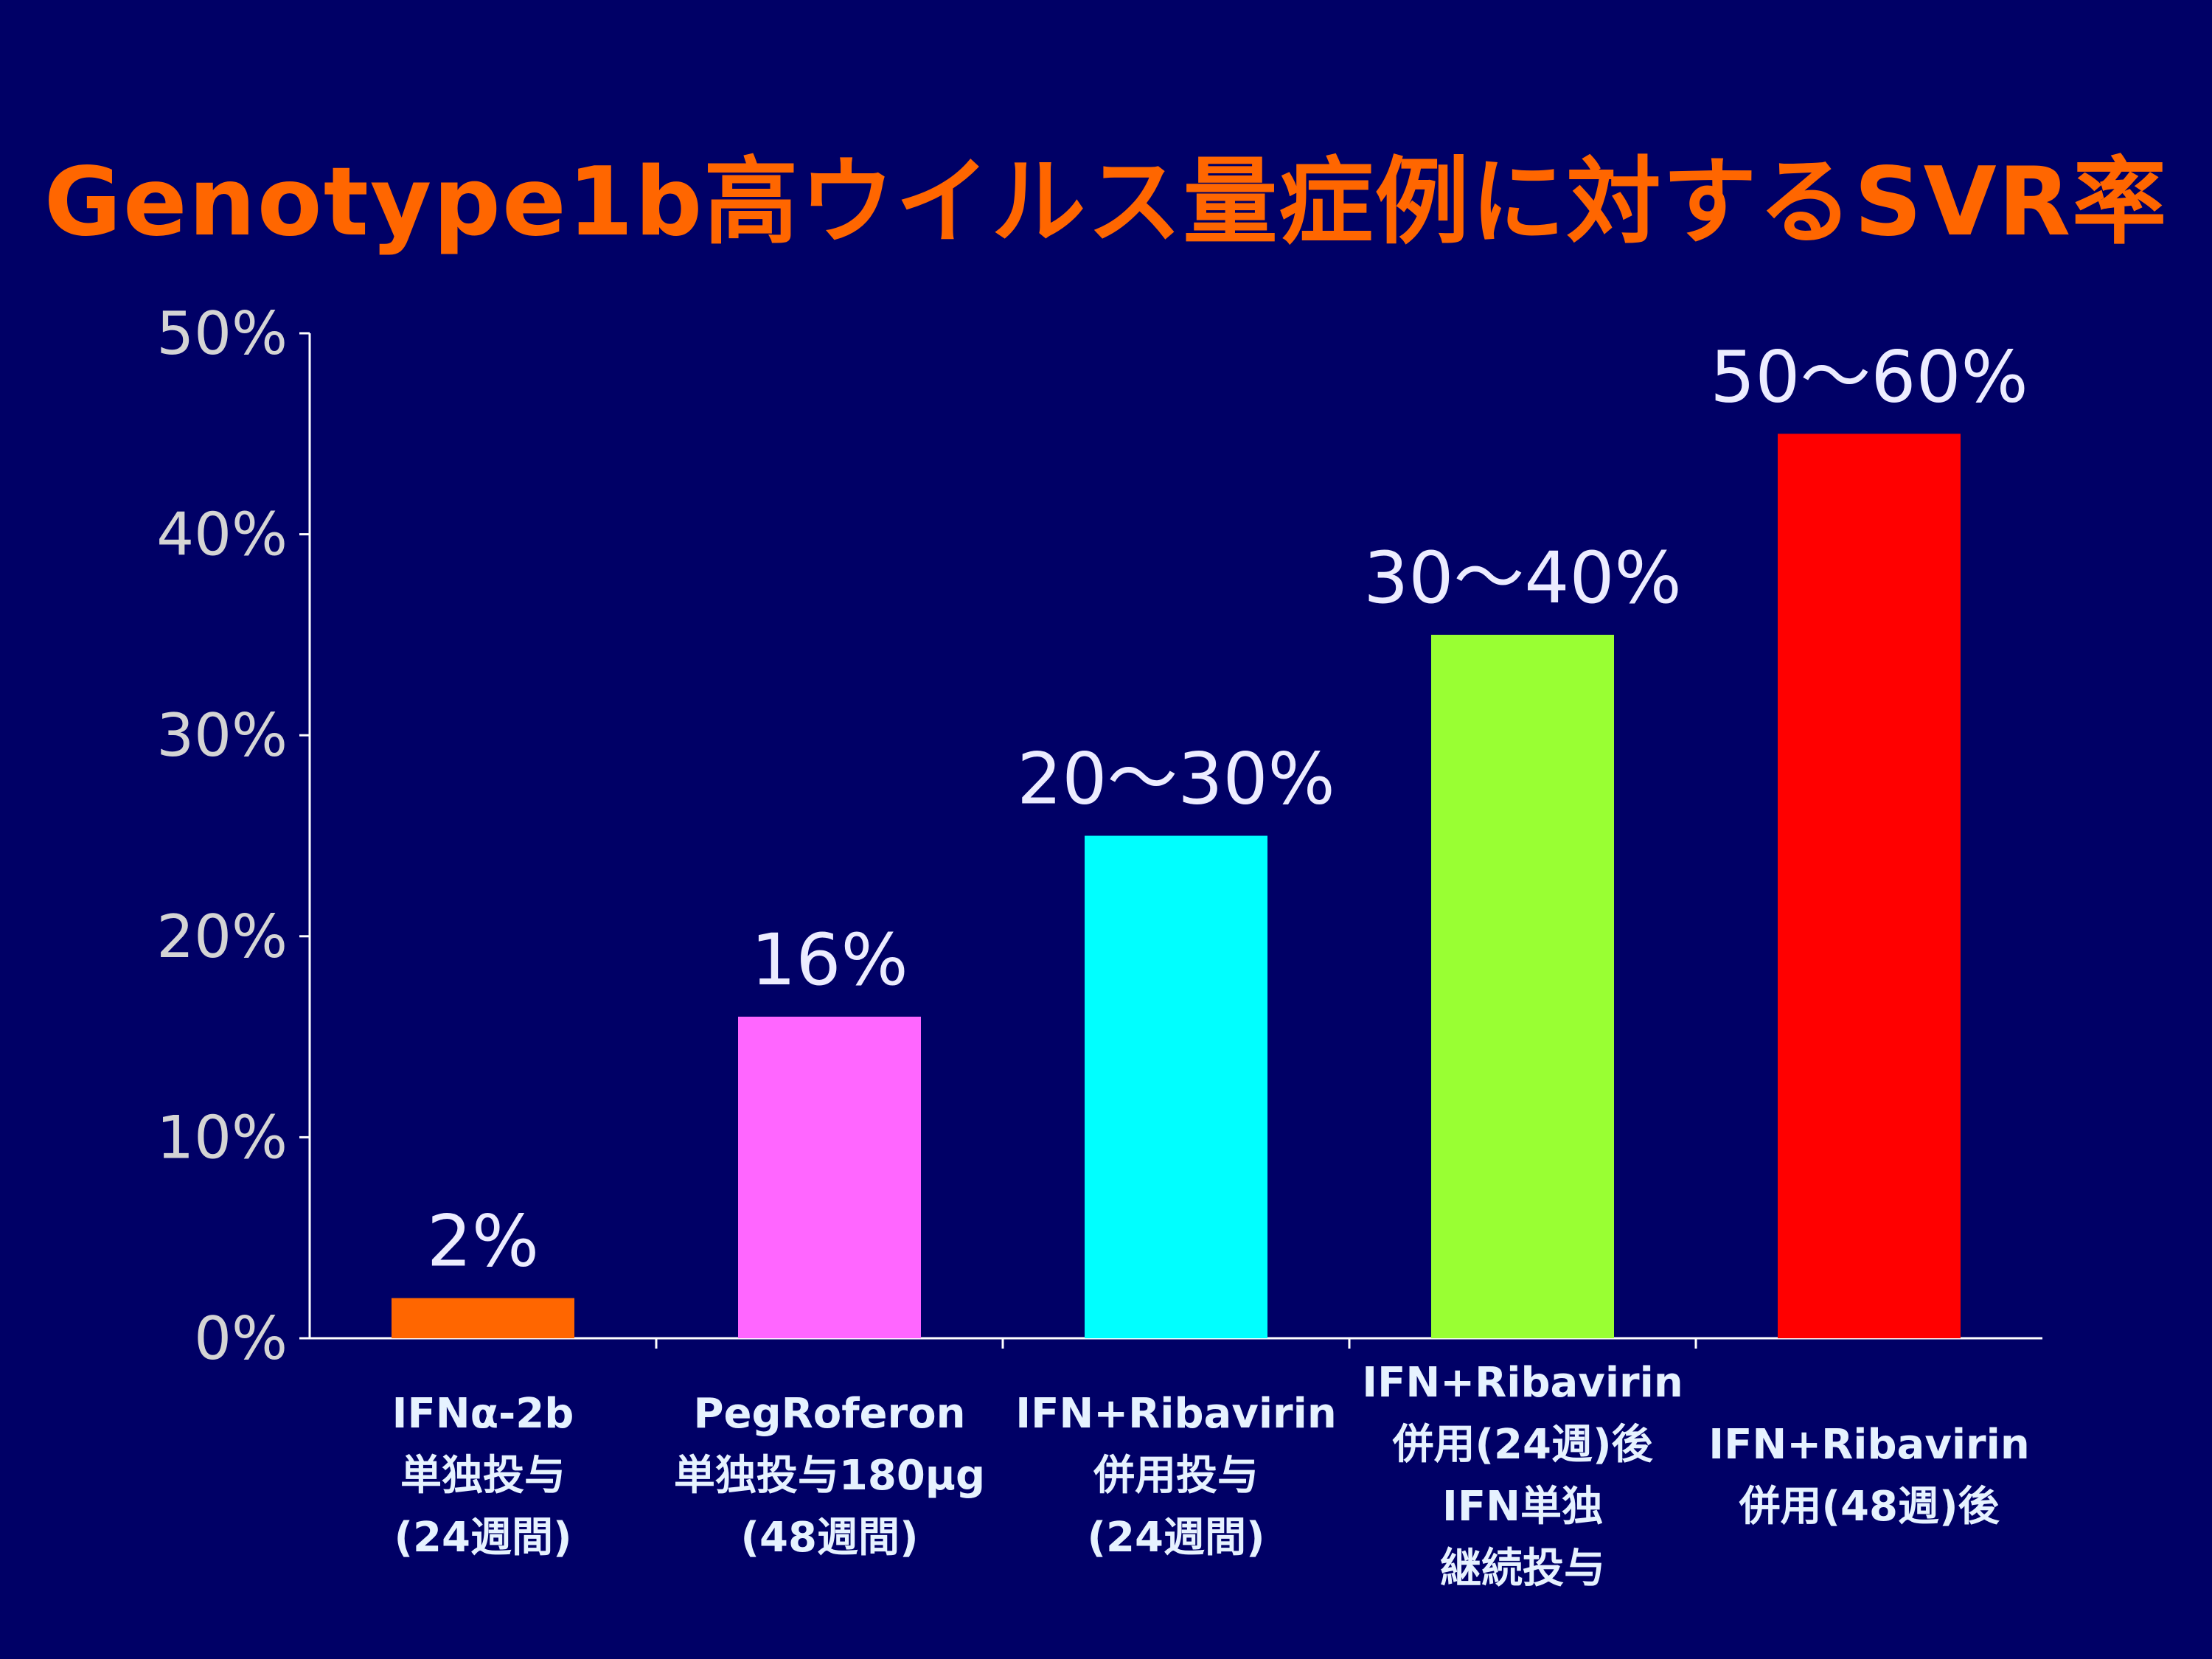 This screenshot has height=1659, width=2212. What do you see at coordinates (222, 936) in the screenshot?
I see `y-tick-label: 20%` at bounding box center [222, 936].